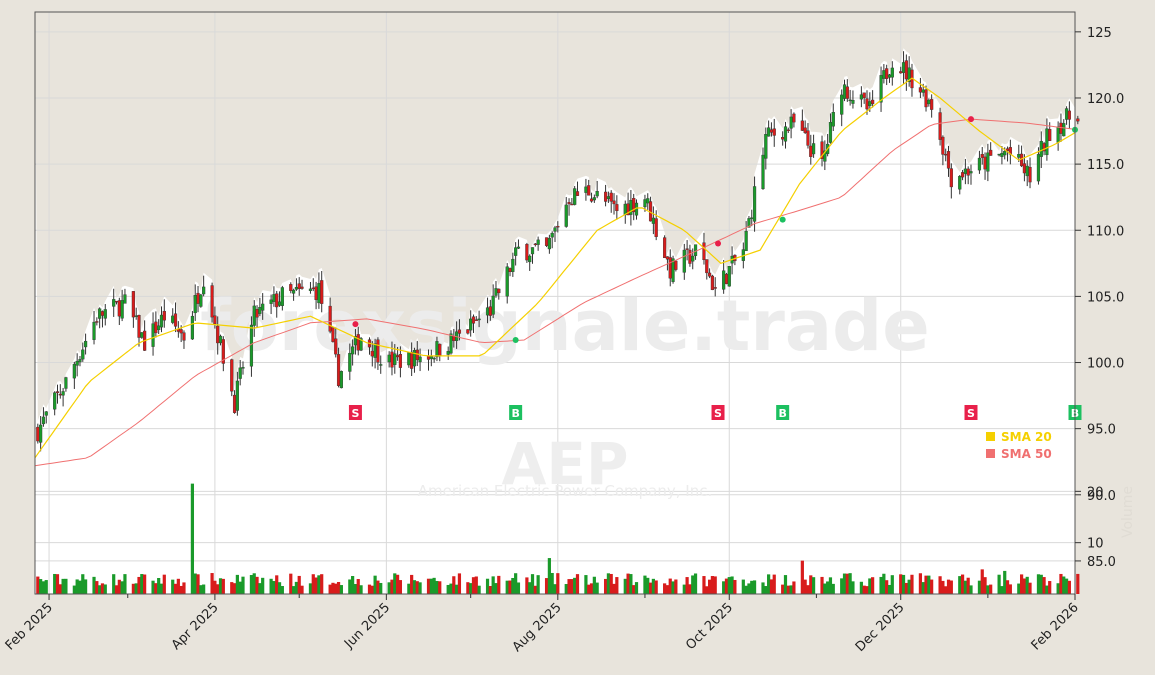 The width and height of the screenshot is (1155, 675). I want to click on legend: SMA 20 SMA 50, so click(1019, 445).